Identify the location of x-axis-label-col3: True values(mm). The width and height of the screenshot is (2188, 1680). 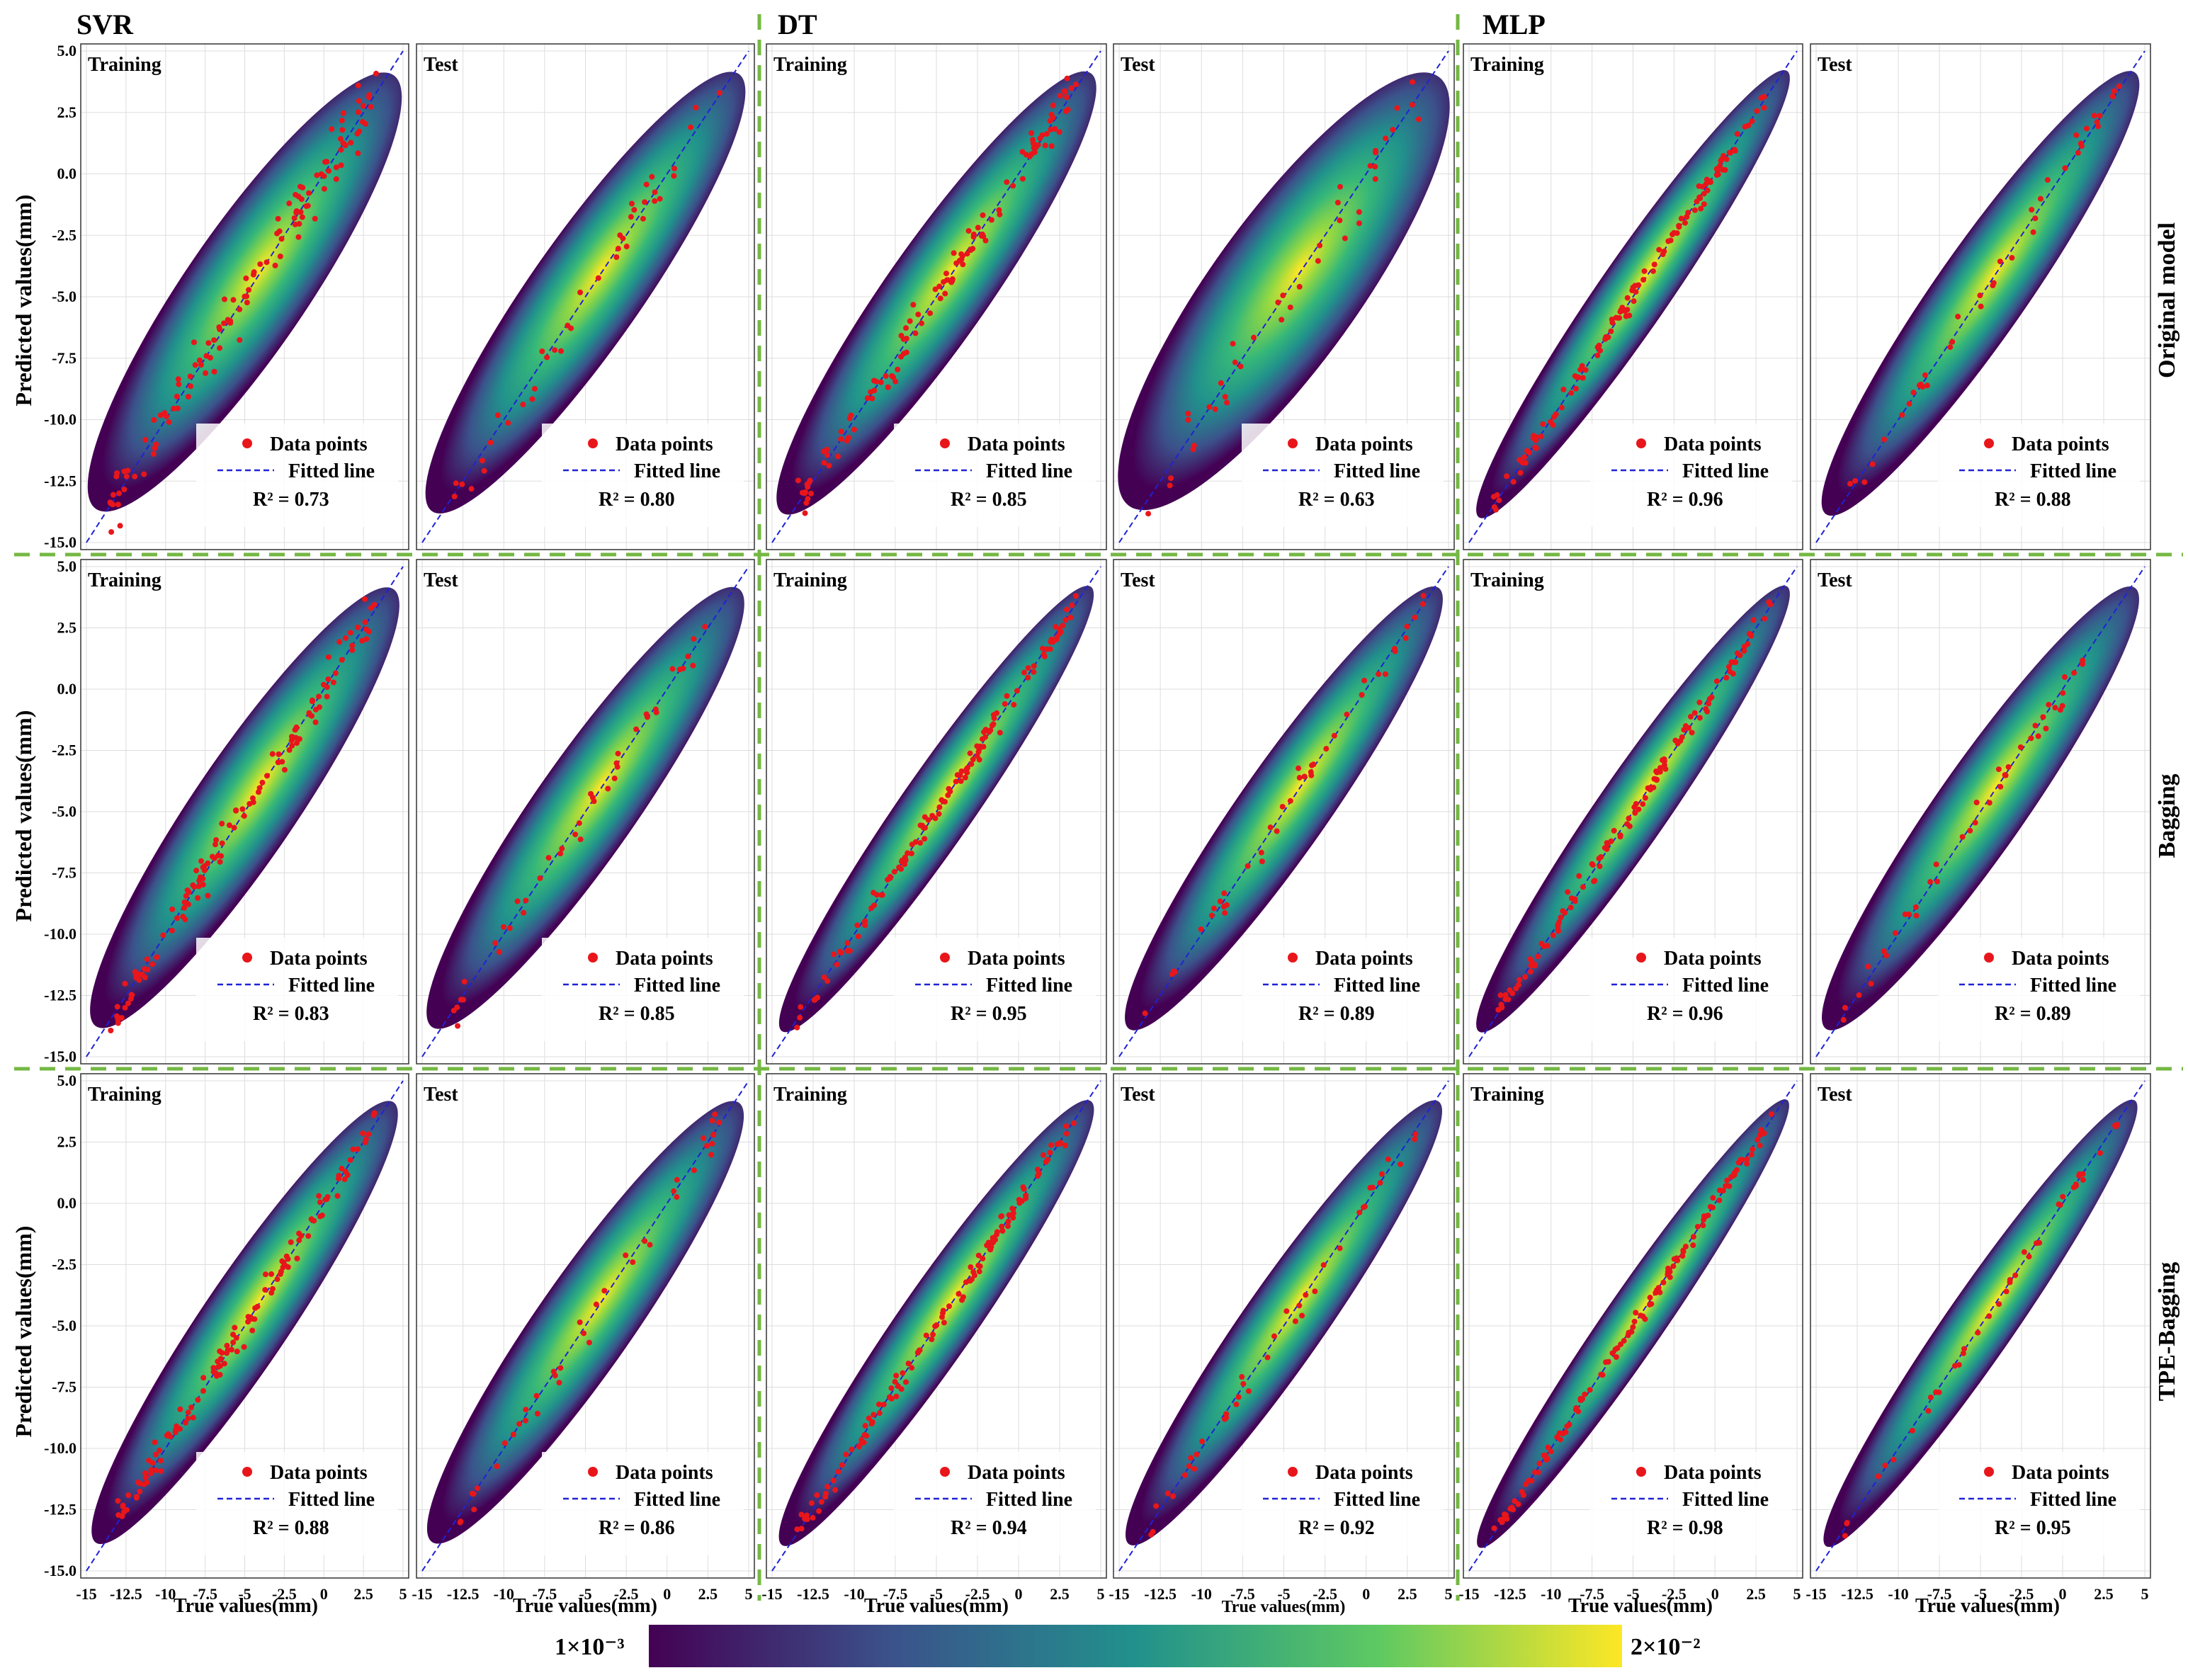
(936, 1606).